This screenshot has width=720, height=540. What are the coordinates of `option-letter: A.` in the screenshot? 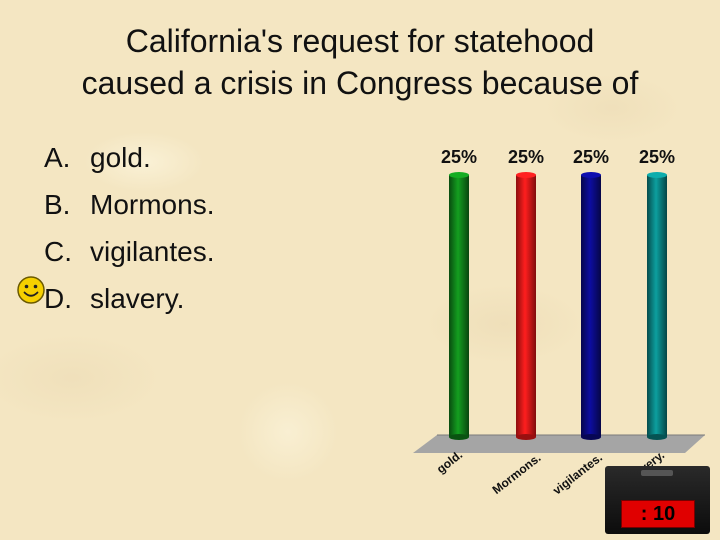 It's located at (57, 157).